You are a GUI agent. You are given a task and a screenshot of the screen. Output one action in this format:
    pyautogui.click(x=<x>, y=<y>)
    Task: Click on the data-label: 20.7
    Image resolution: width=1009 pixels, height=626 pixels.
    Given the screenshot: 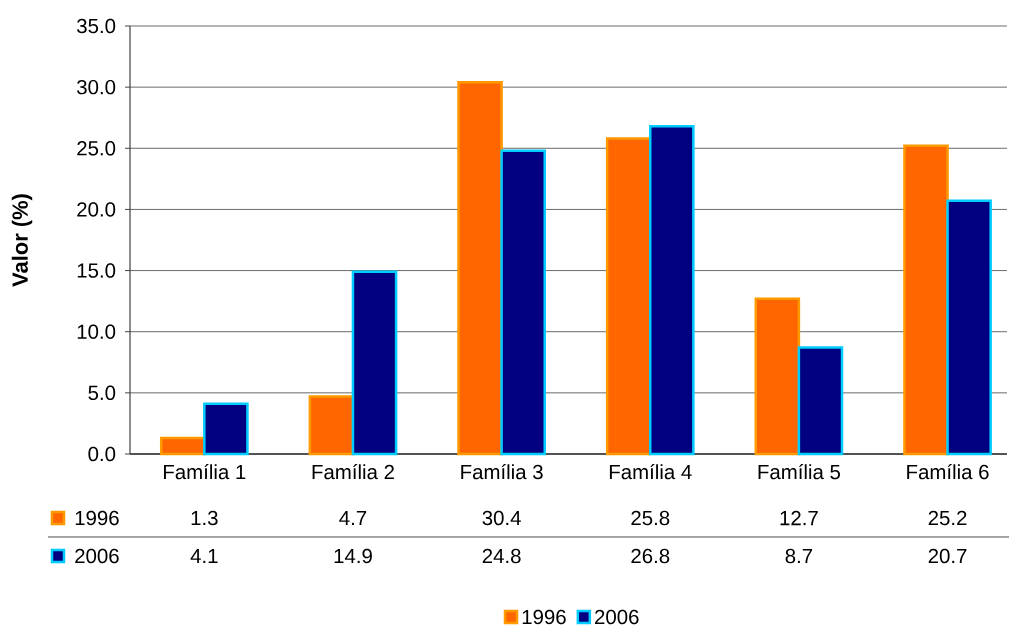 What is the action you would take?
    pyautogui.click(x=947, y=556)
    